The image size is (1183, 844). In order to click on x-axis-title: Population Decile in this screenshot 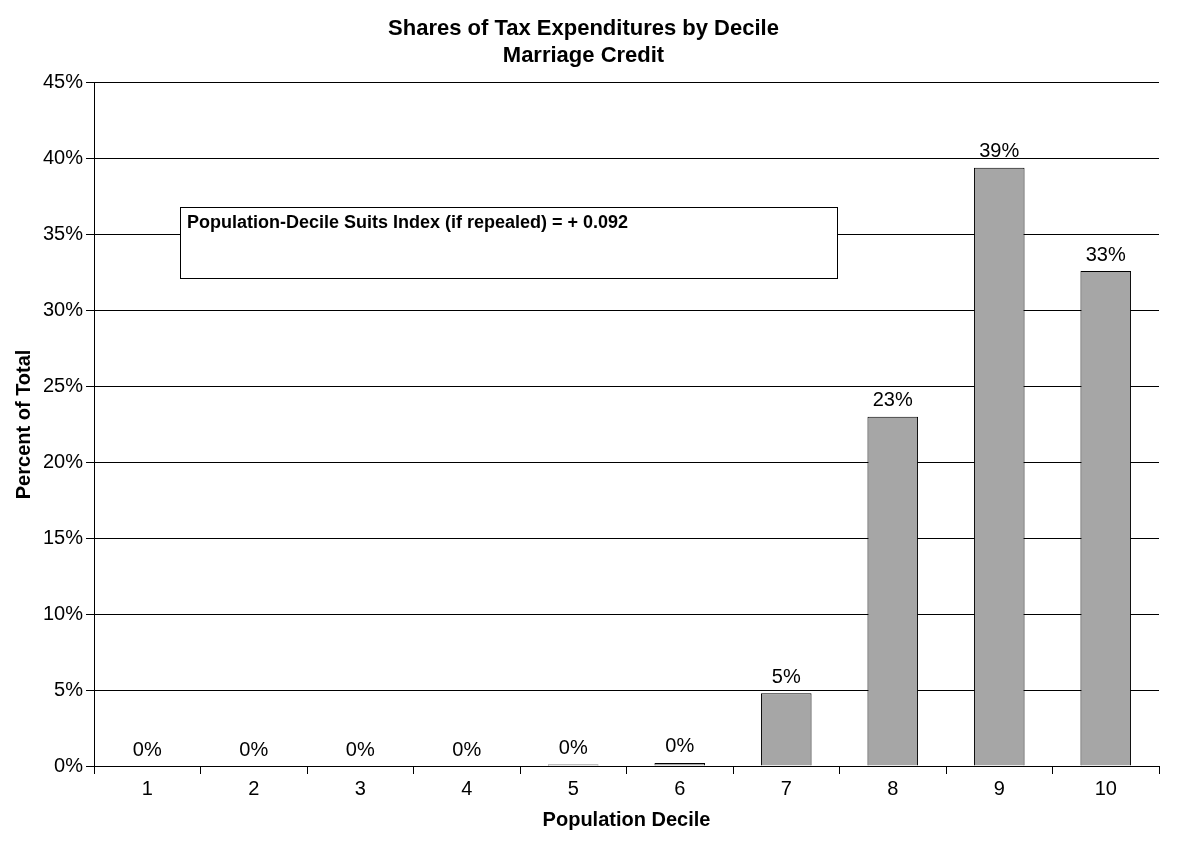, I will do `click(626, 818)`.